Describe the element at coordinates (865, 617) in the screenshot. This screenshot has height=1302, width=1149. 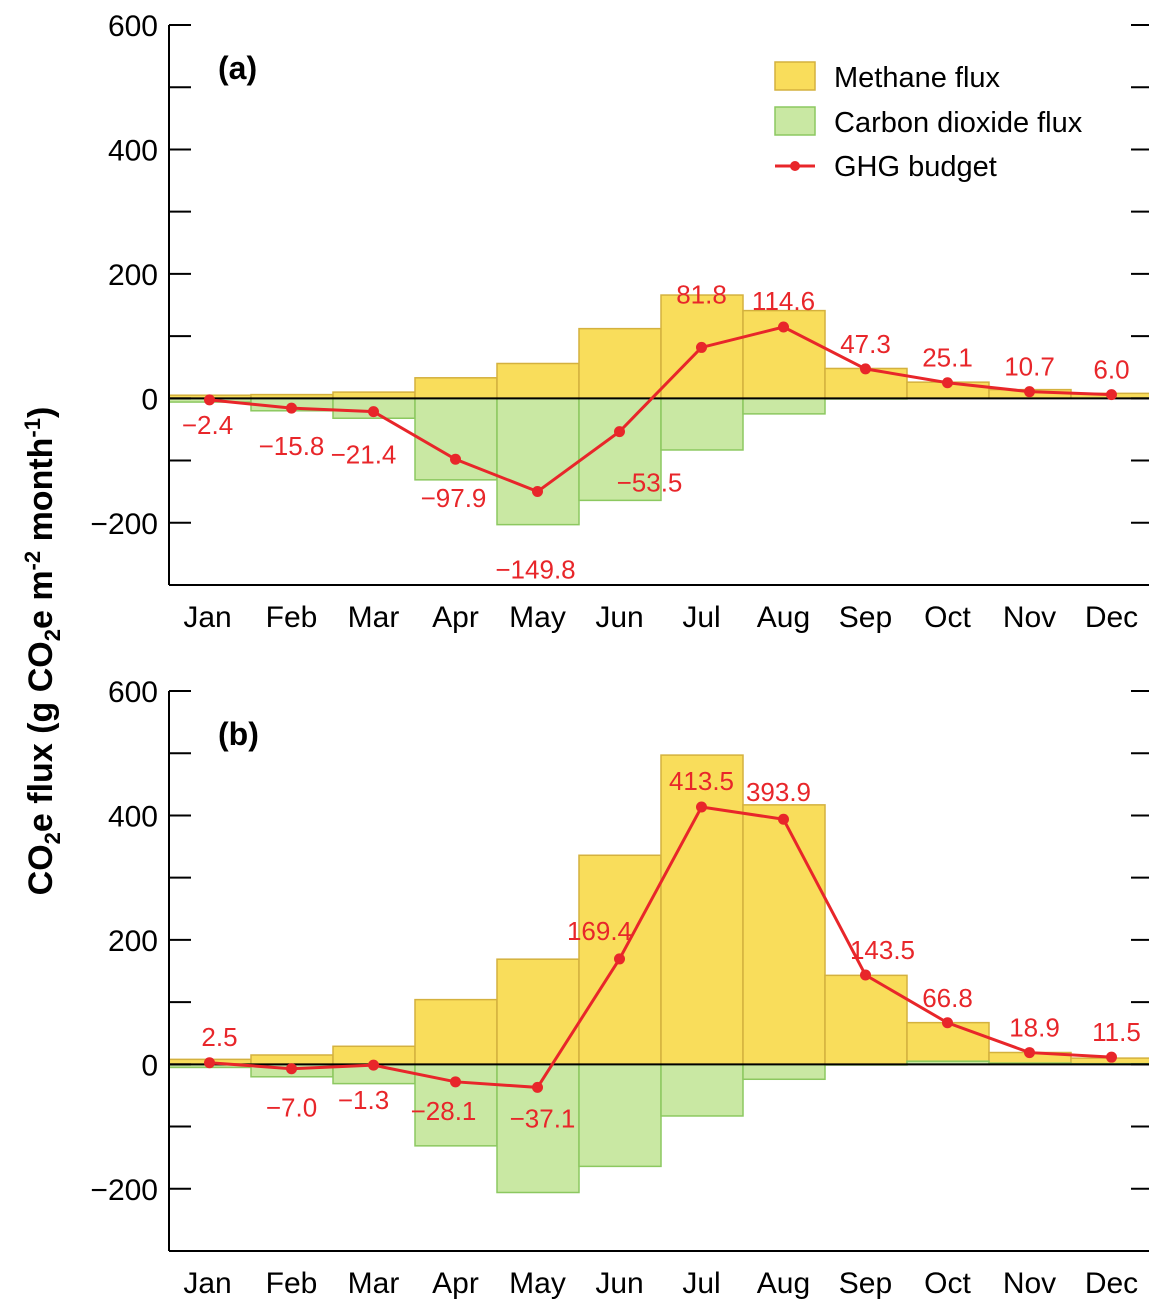
I see `x-tick-label: Sep` at that location.